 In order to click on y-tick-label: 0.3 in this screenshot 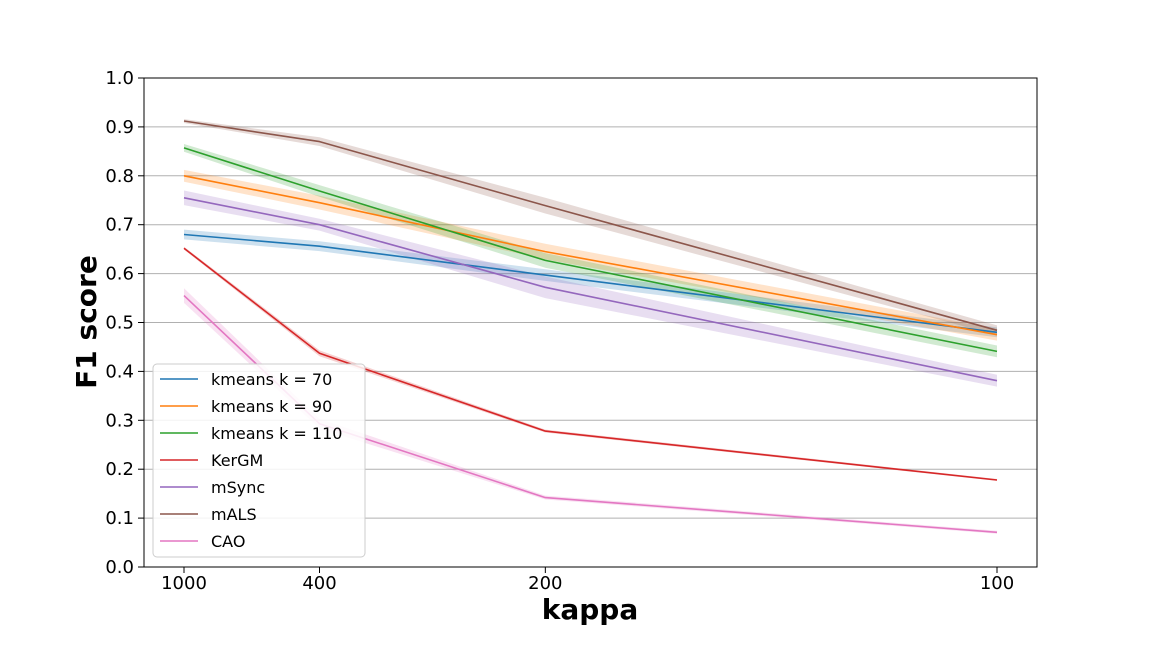, I will do `click(119, 420)`.